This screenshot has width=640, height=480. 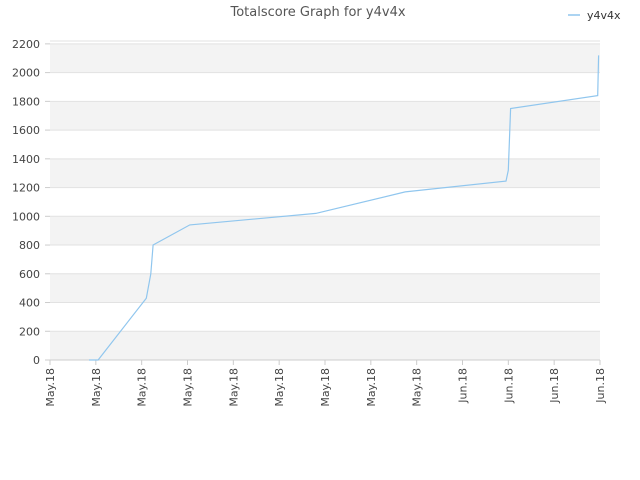 What do you see at coordinates (29, 274) in the screenshot?
I see `y-tick-label: 600` at bounding box center [29, 274].